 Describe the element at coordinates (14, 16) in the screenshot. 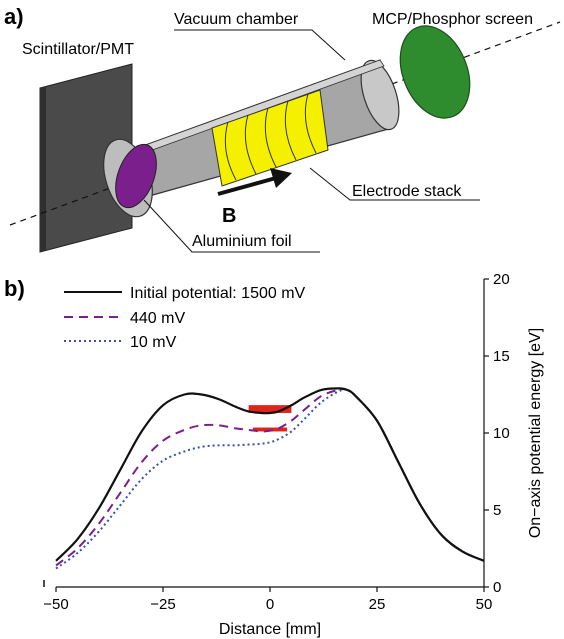

I see `panel-a-label: a)` at that location.